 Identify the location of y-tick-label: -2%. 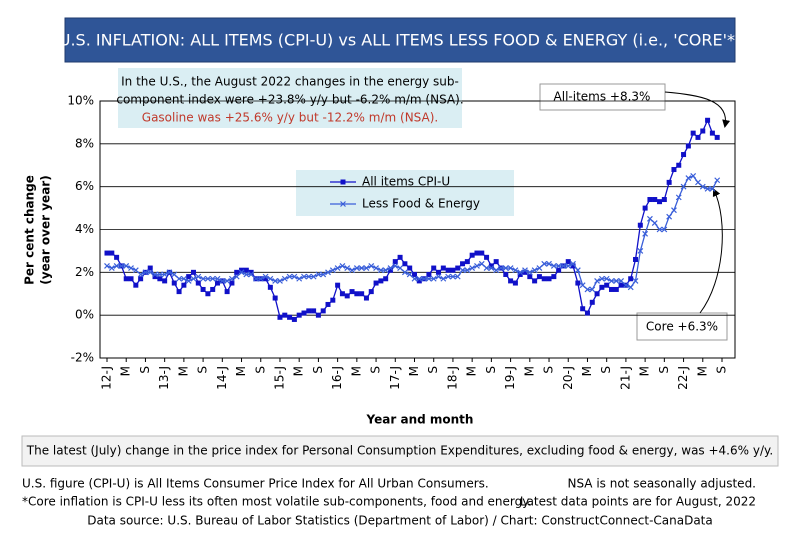
(82, 358).